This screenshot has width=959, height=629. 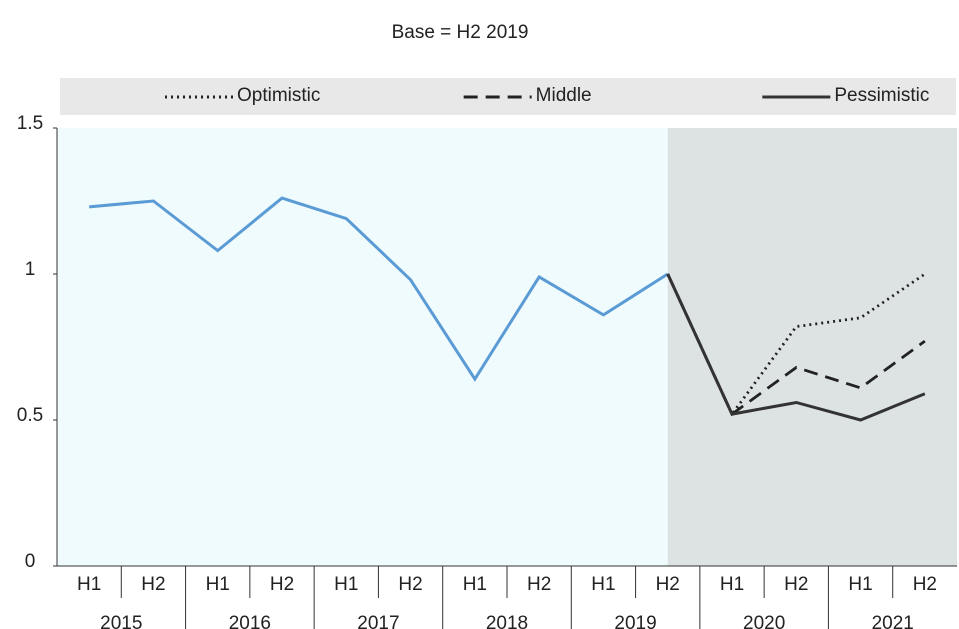 What do you see at coordinates (460, 32) in the screenshot?
I see `chart-title: Base = H2 2019` at bounding box center [460, 32].